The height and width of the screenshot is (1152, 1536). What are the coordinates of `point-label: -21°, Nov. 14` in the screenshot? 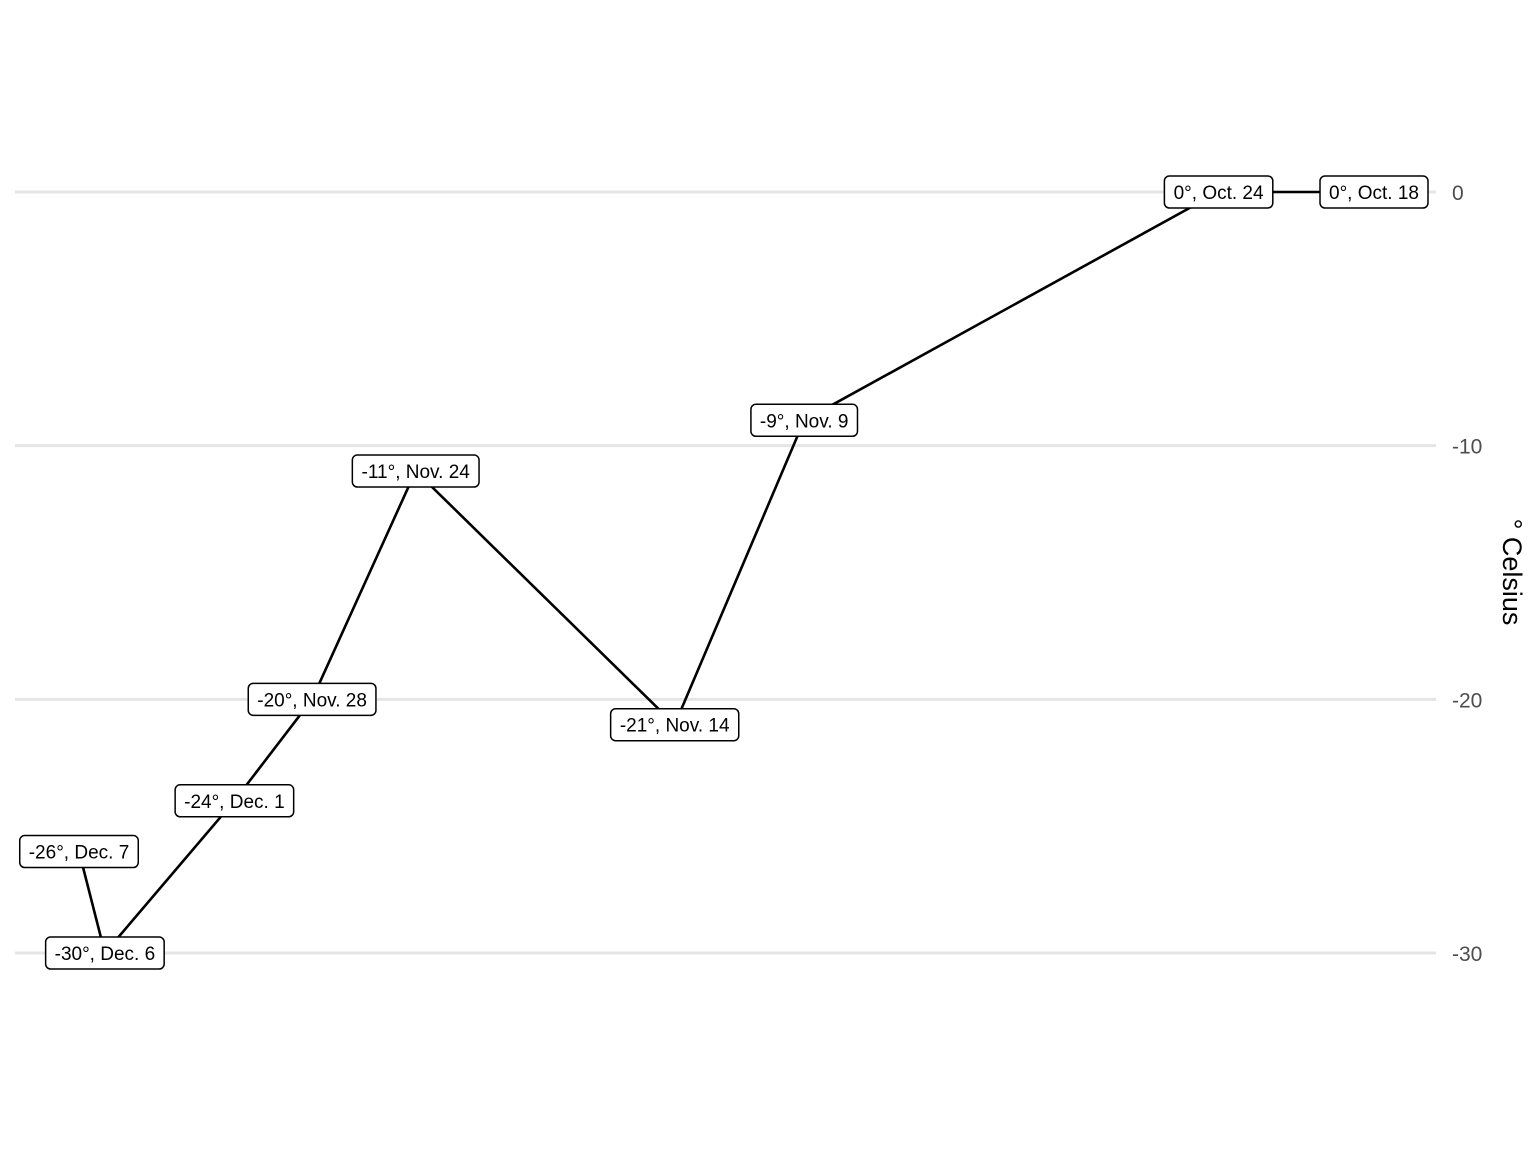 It's located at (674, 724).